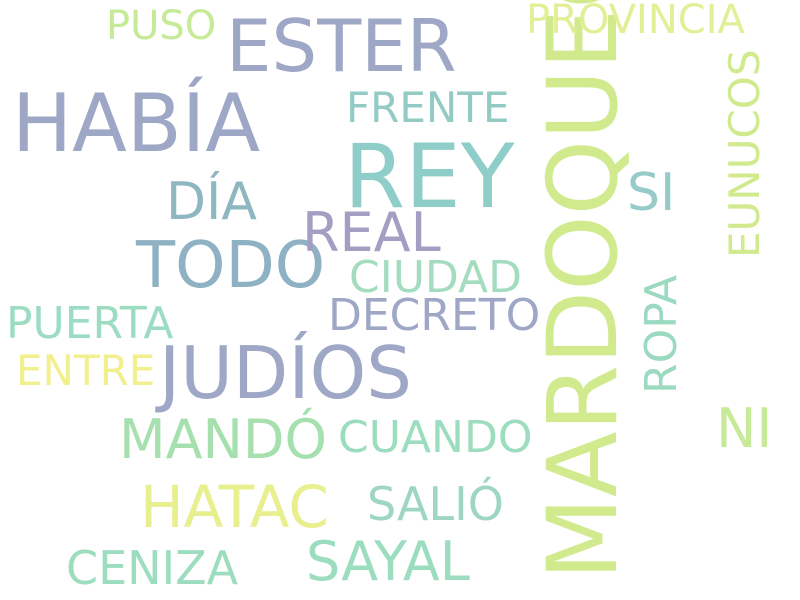 The image size is (800, 600). I want to click on word-hatac: HATAC, so click(234, 507).